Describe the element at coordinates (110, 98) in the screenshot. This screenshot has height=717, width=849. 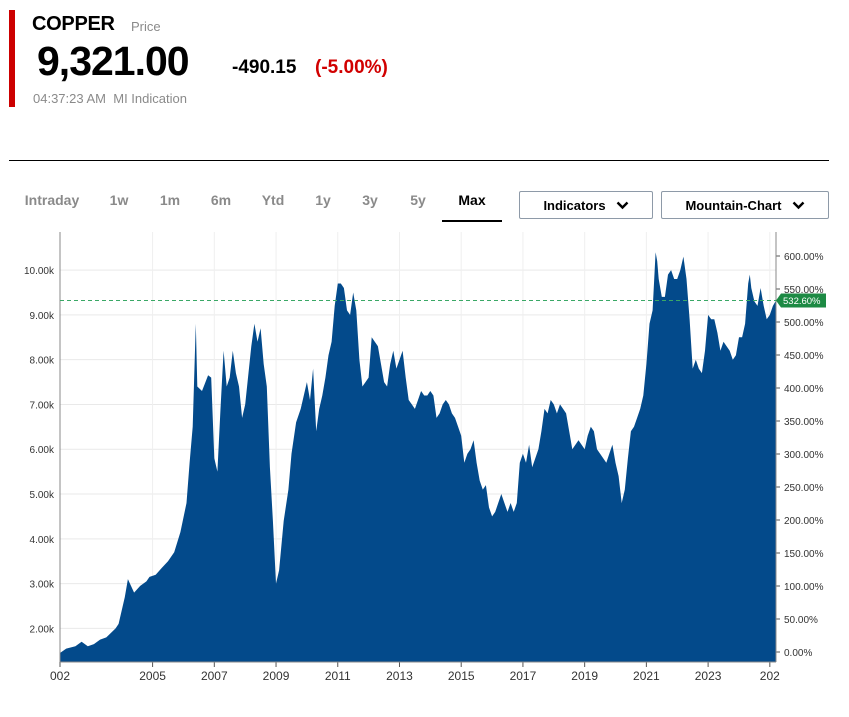
I see `quote-timestamp: 04:37:23 AM MI Indication` at that location.